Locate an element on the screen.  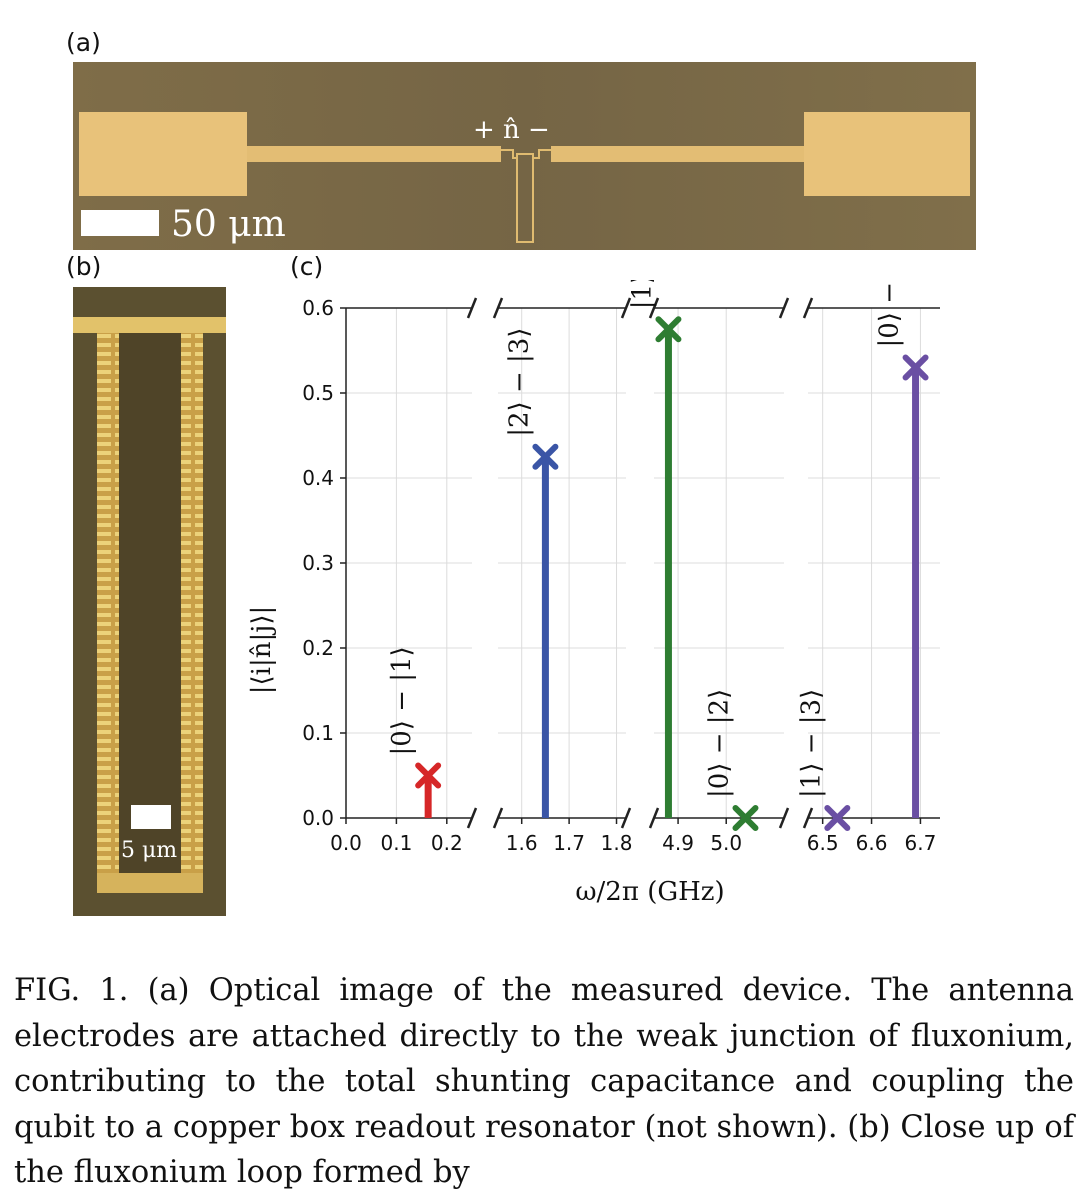
y-tick-label: 0.5 is located at coordinates (318, 393).